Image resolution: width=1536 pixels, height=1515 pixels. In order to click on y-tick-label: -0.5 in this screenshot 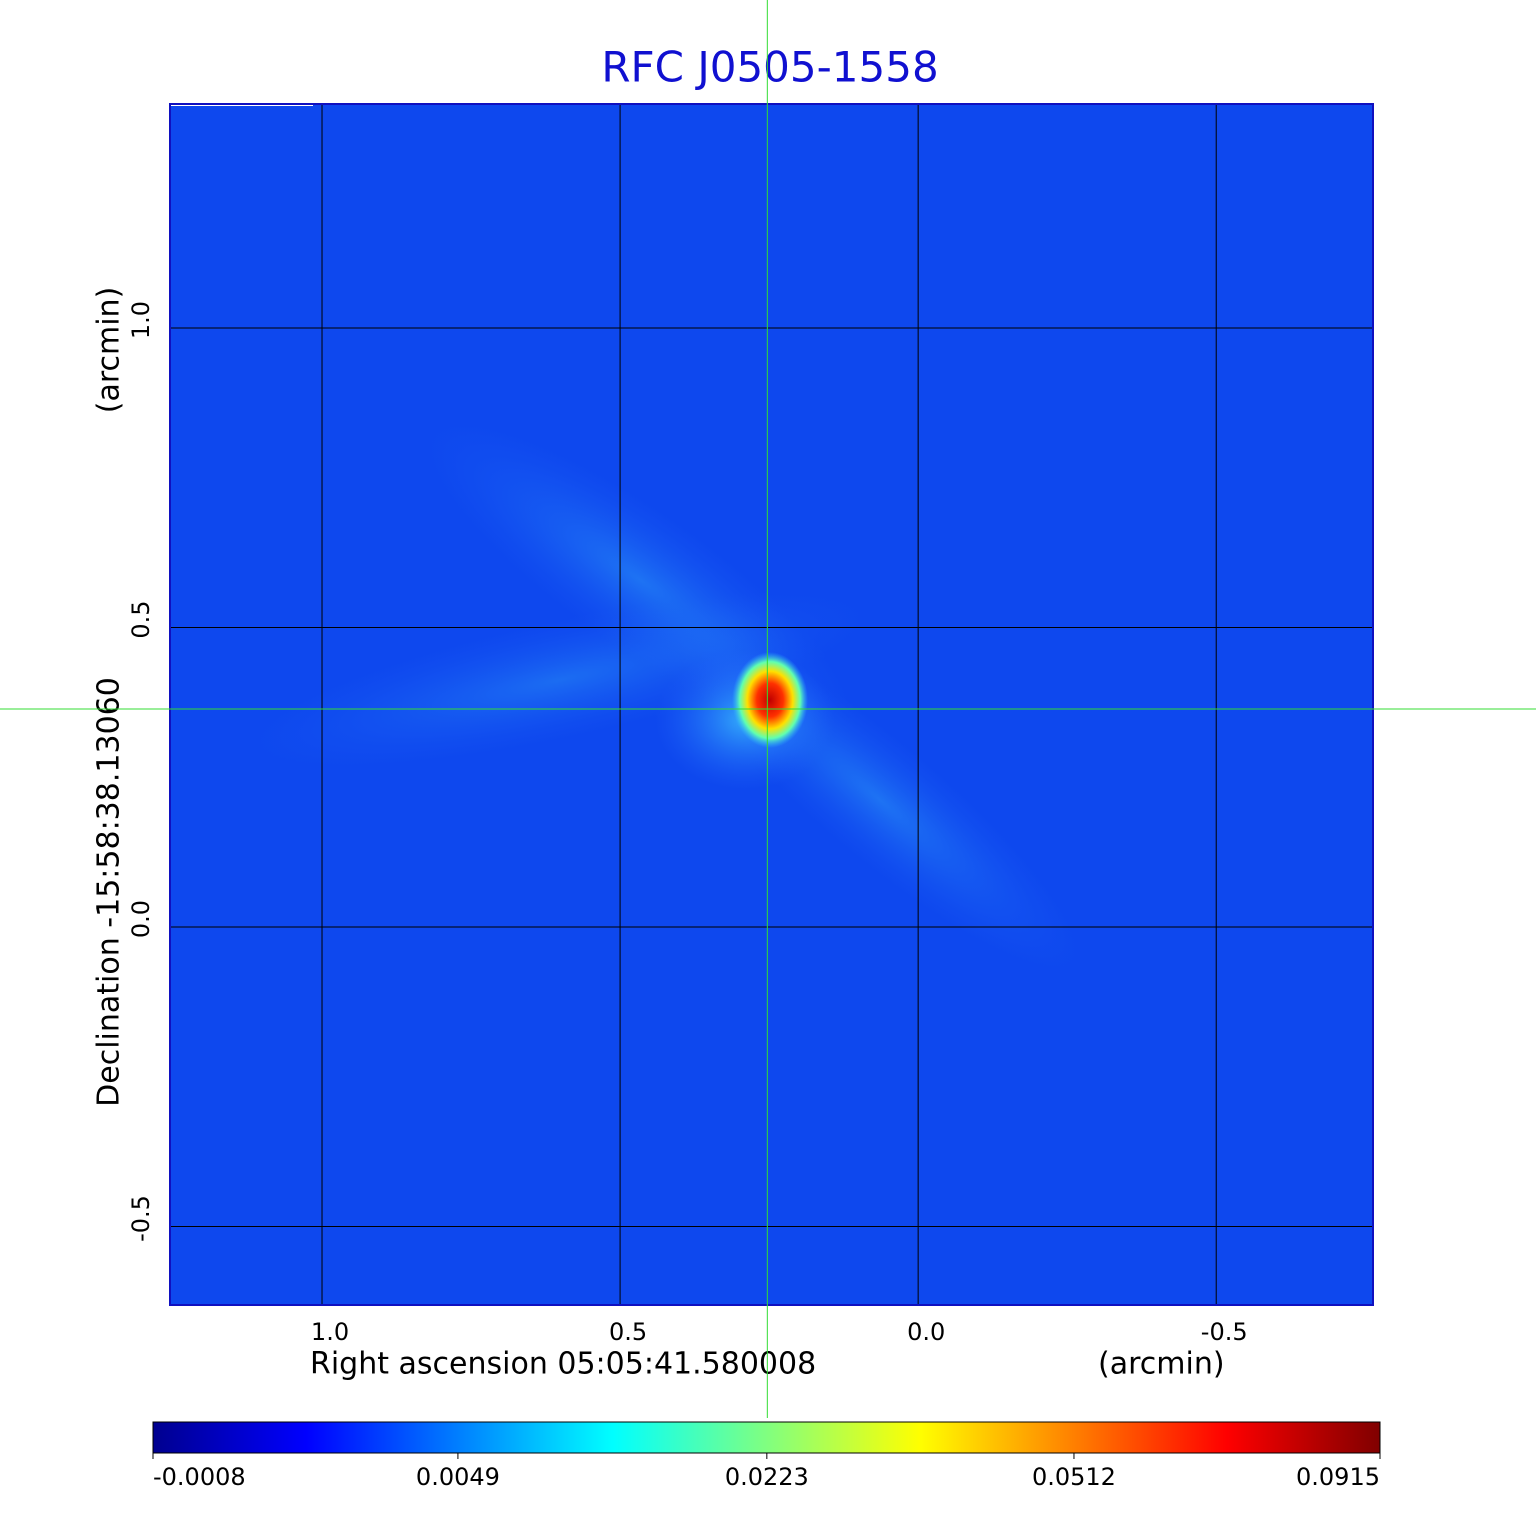, I will do `click(141, 1218)`.